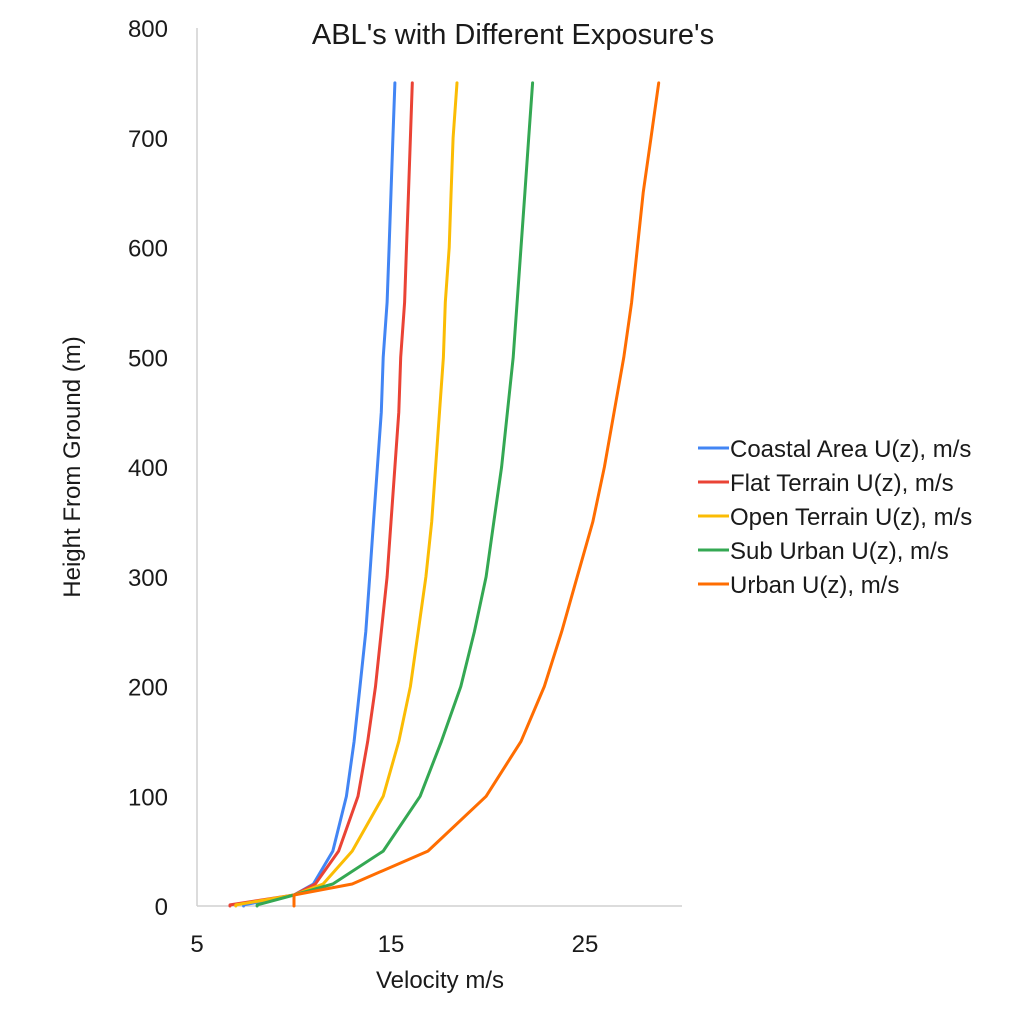  Describe the element at coordinates (842, 483) in the screenshot. I see `legend-label: Flat Terrain U(z), m/s` at that location.